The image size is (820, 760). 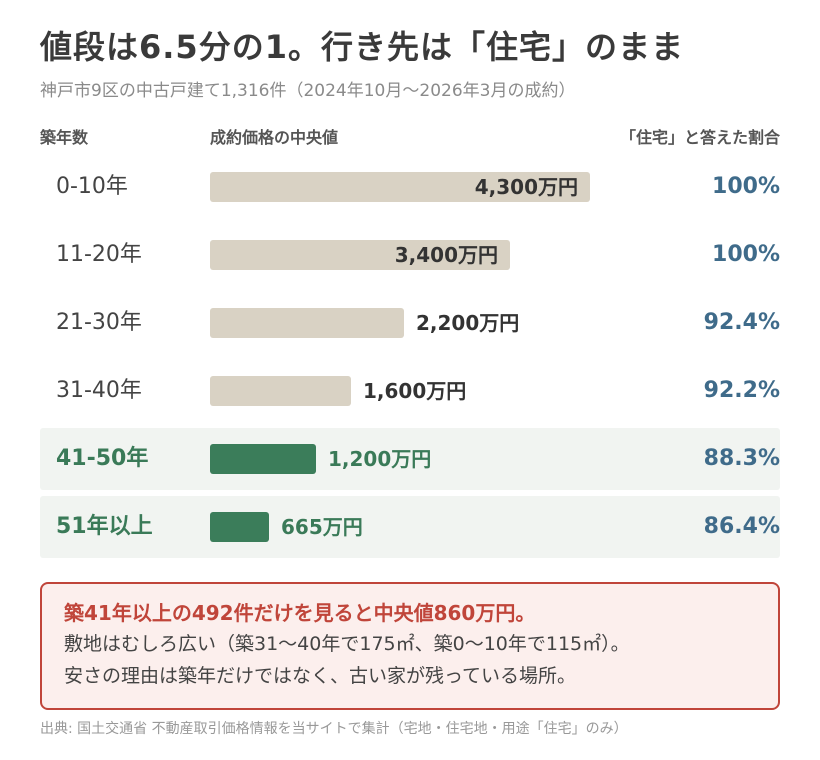 I want to click on column-header-ratio: 「住宅」と答えた割合, so click(x=699, y=137).